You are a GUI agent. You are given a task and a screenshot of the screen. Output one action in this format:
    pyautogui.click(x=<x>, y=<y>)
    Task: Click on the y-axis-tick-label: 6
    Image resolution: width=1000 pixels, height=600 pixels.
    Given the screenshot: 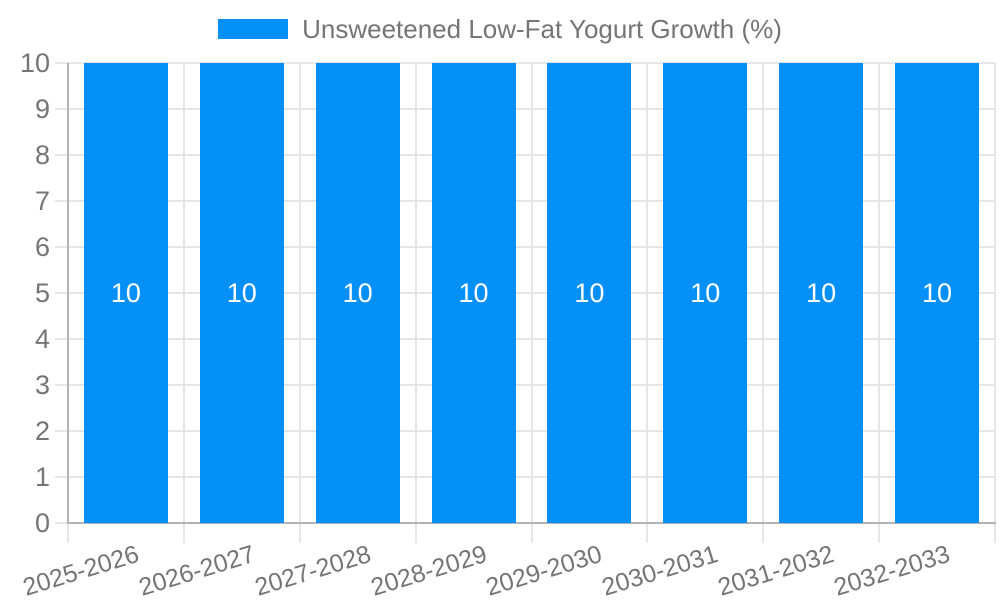 What is the action you would take?
    pyautogui.click(x=42, y=247)
    